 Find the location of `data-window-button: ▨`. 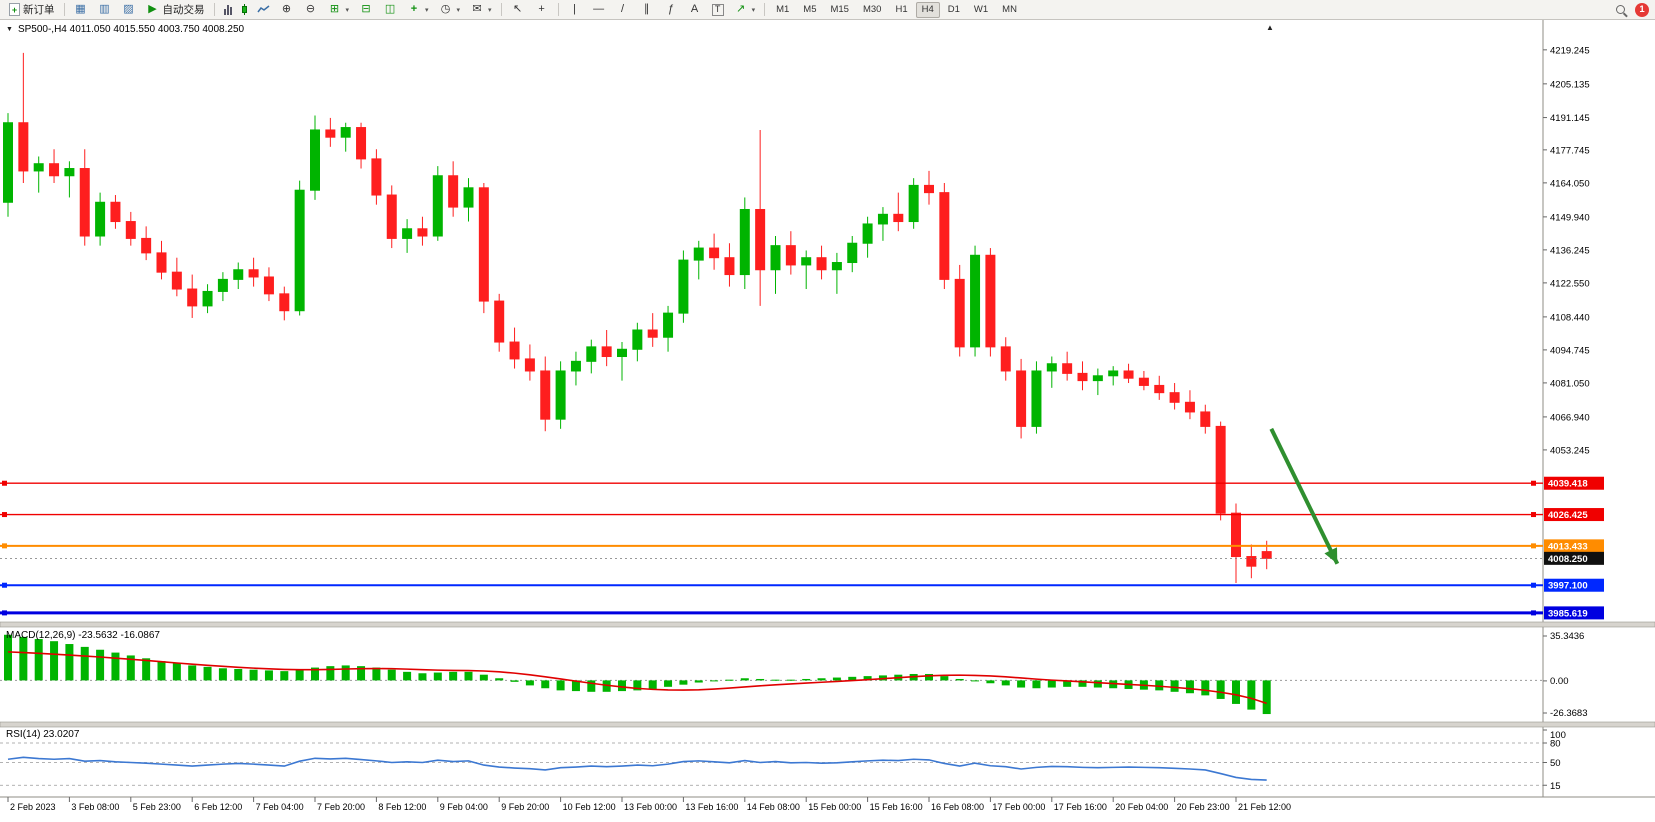

data-window-button: ▨ is located at coordinates (129, 9).